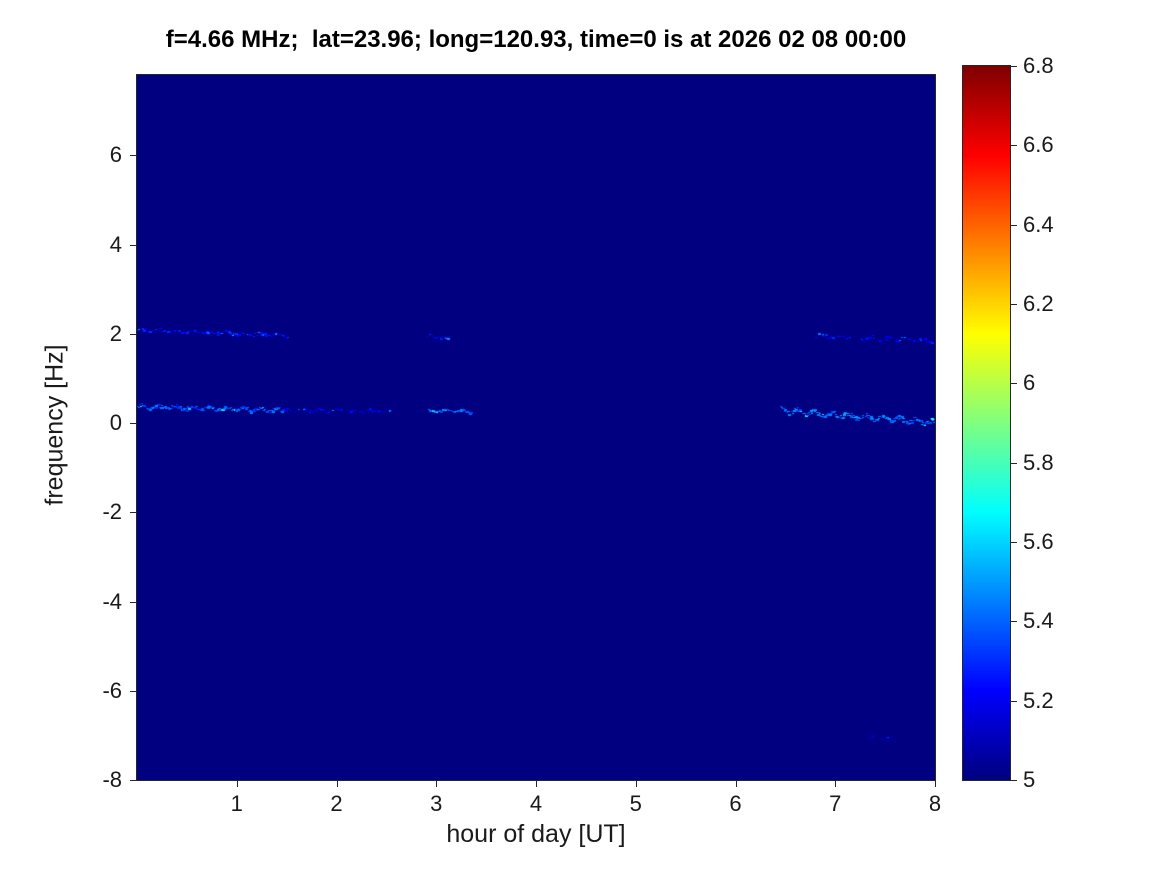 The width and height of the screenshot is (1167, 875). I want to click on x-tick-label: 6, so click(735, 803).